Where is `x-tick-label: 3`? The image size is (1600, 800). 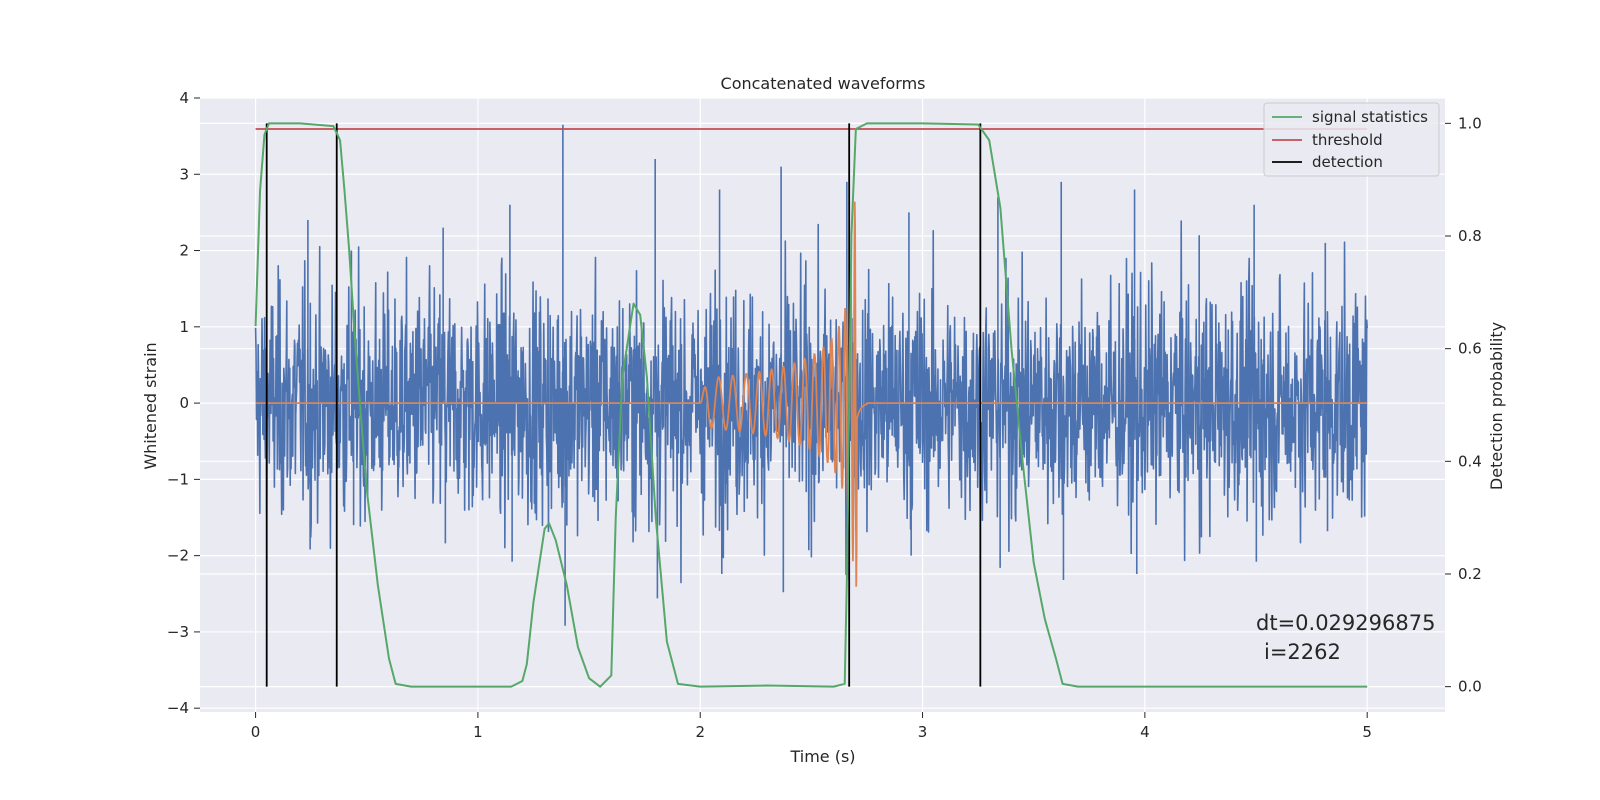
x-tick-label: 3 is located at coordinates (923, 732).